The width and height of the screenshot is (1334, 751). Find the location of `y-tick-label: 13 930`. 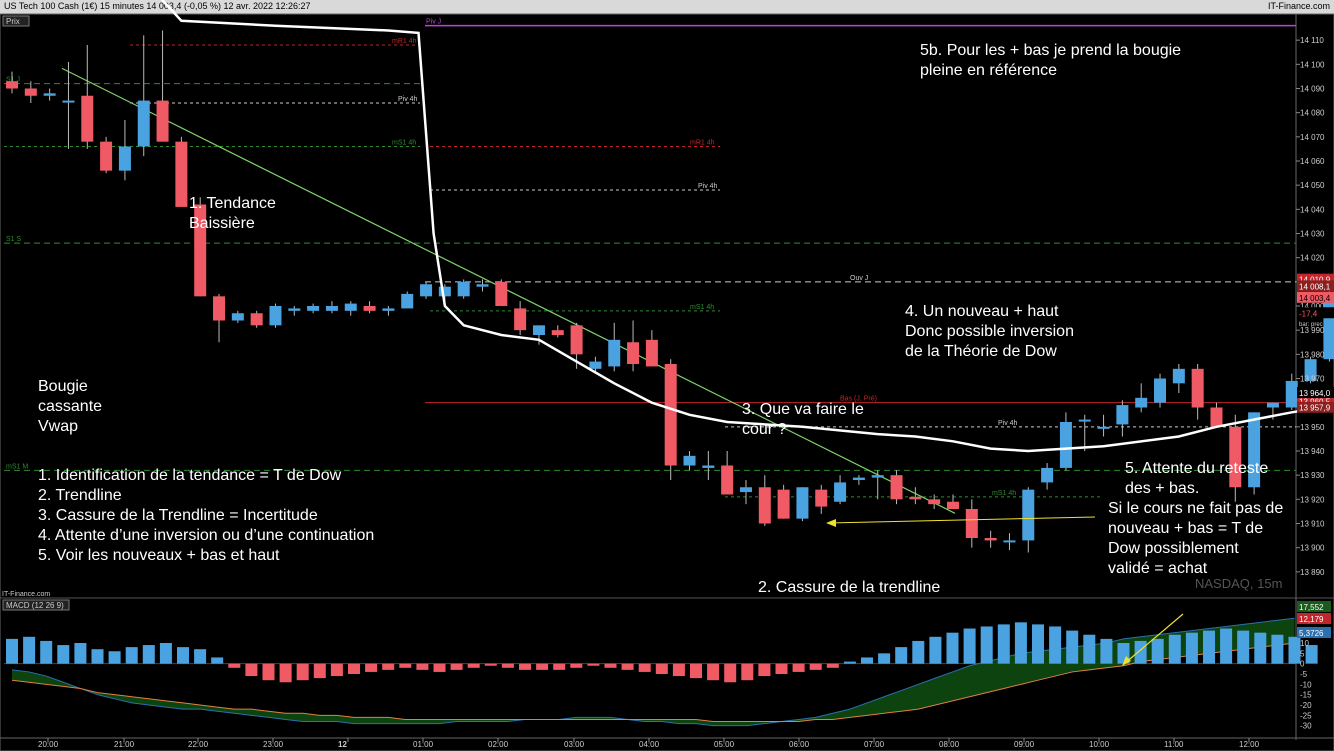

y-tick-label: 13 930 is located at coordinates (1312, 475).